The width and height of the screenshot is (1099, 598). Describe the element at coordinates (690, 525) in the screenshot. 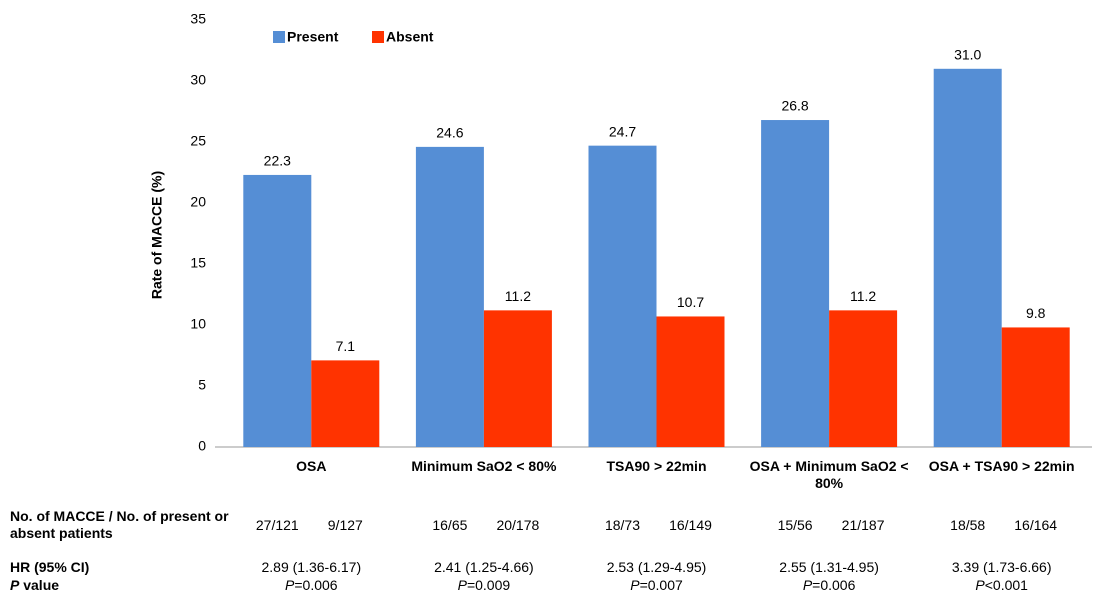

I see `table-cell: 16/149` at that location.